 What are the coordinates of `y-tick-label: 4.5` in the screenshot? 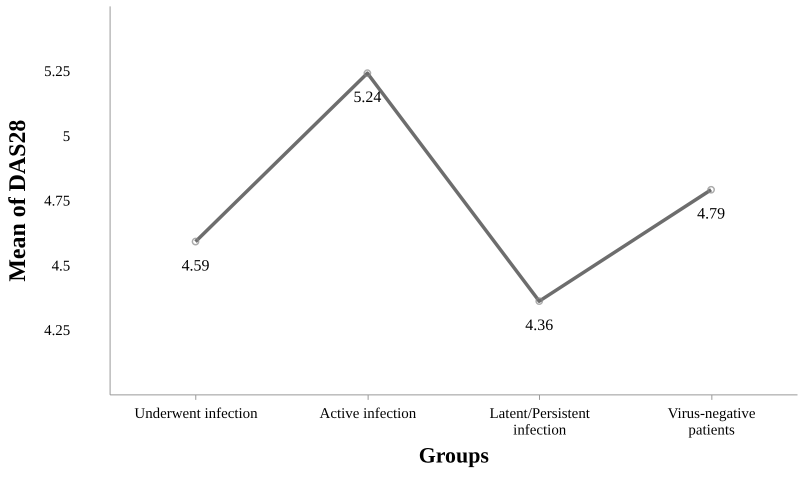 It's located at (61, 266).